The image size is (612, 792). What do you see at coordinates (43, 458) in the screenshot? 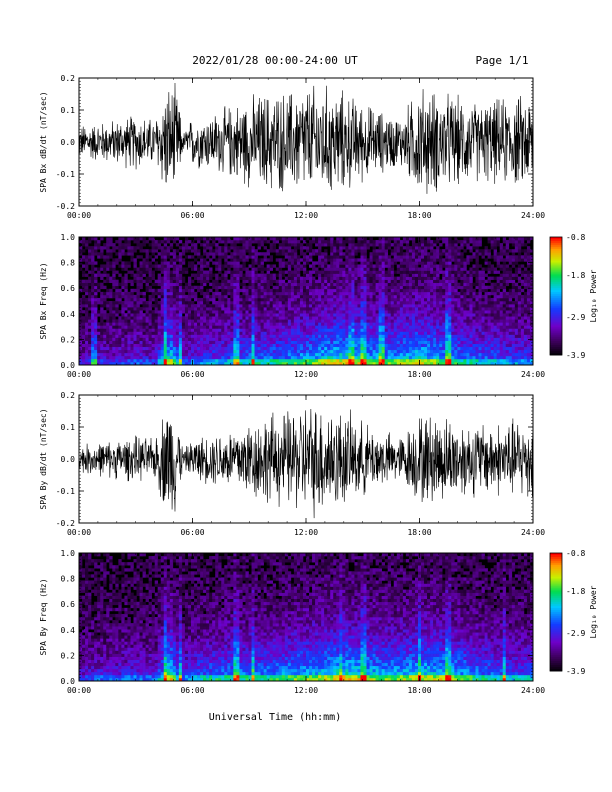
I see `y-axis-label: SPA By dB/dt (nT/sec)` at bounding box center [43, 458].